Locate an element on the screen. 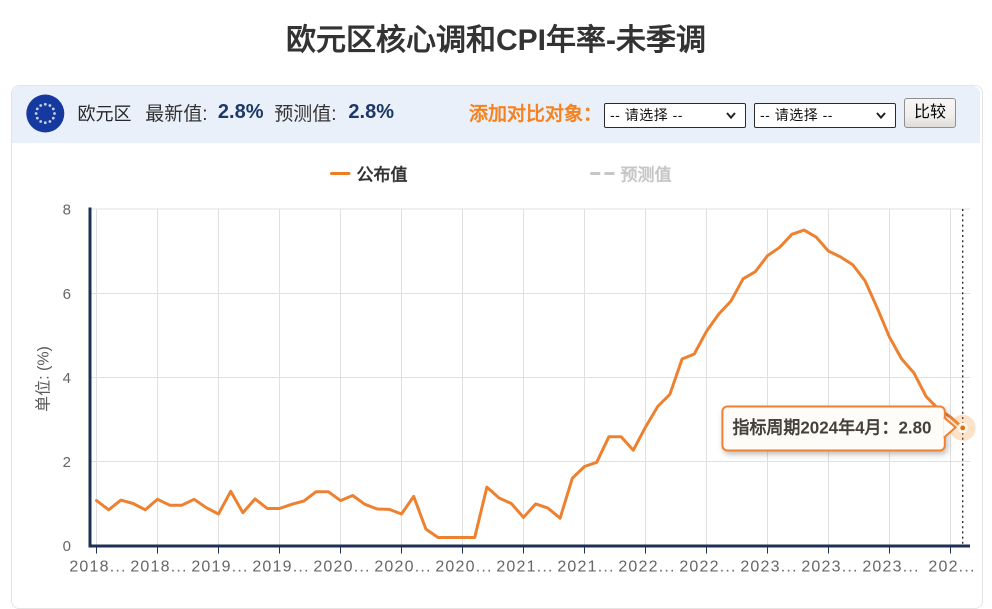 Image resolution: width=992 pixels, height=609 pixels. svg-text: 公布值 is located at coordinates (382, 175).